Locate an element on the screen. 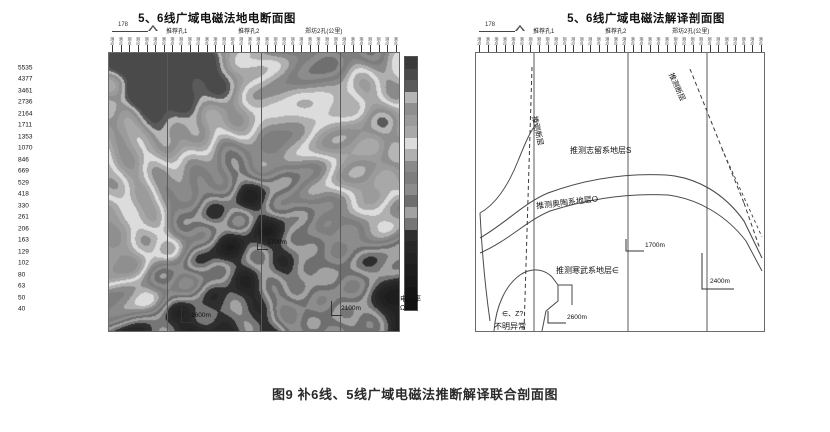 This screenshot has height=432, width=830. depth-label-2600-right: 2600m is located at coordinates (577, 317).